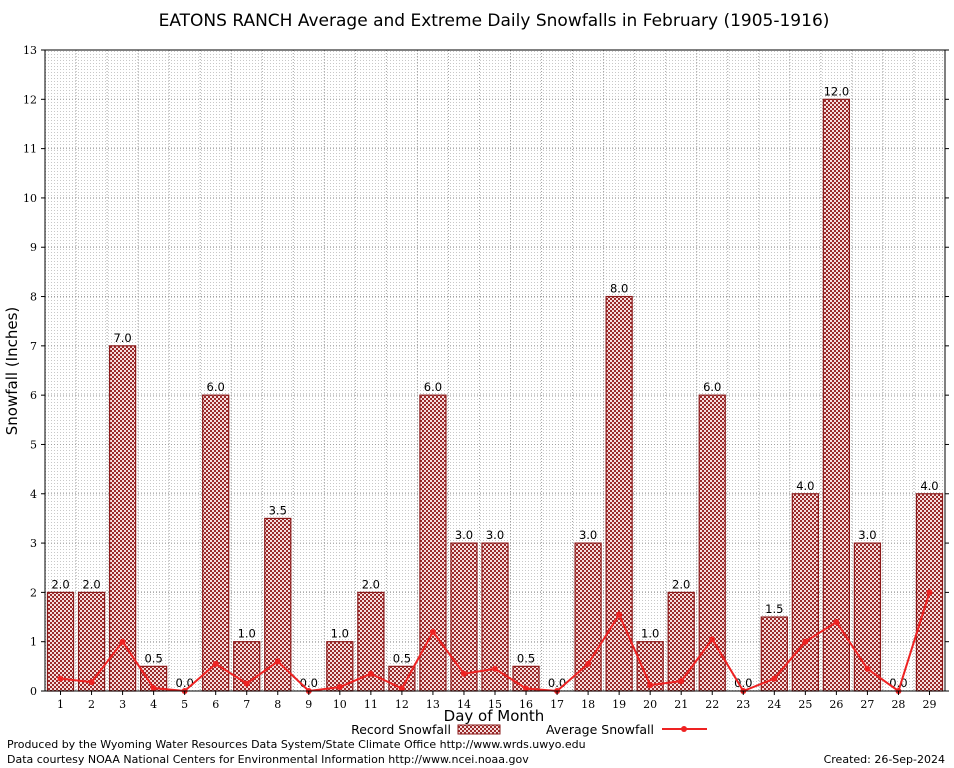 The height and width of the screenshot is (768, 954). Describe the element at coordinates (153, 704) in the screenshot. I see `x-tick-label: 4` at that location.